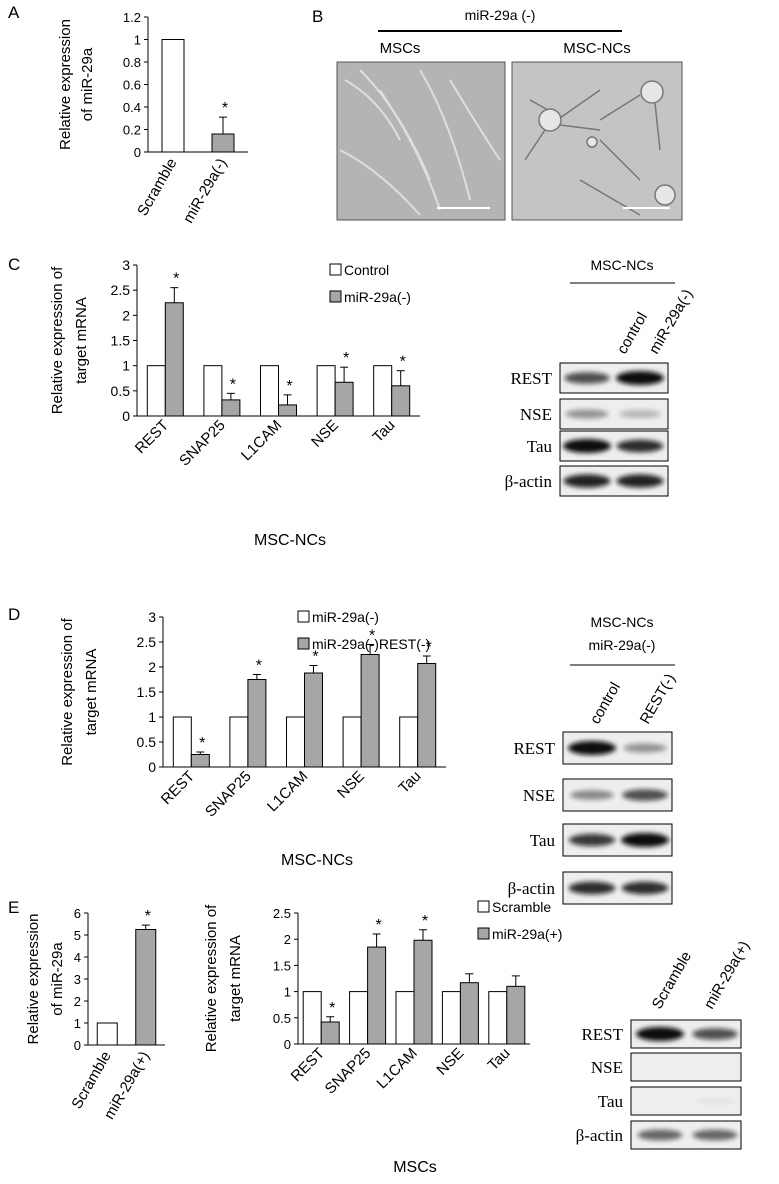 This screenshot has height=1184, width=779. Describe the element at coordinates (539, 795) in the screenshot. I see `blot-row-label: NSE` at that location.